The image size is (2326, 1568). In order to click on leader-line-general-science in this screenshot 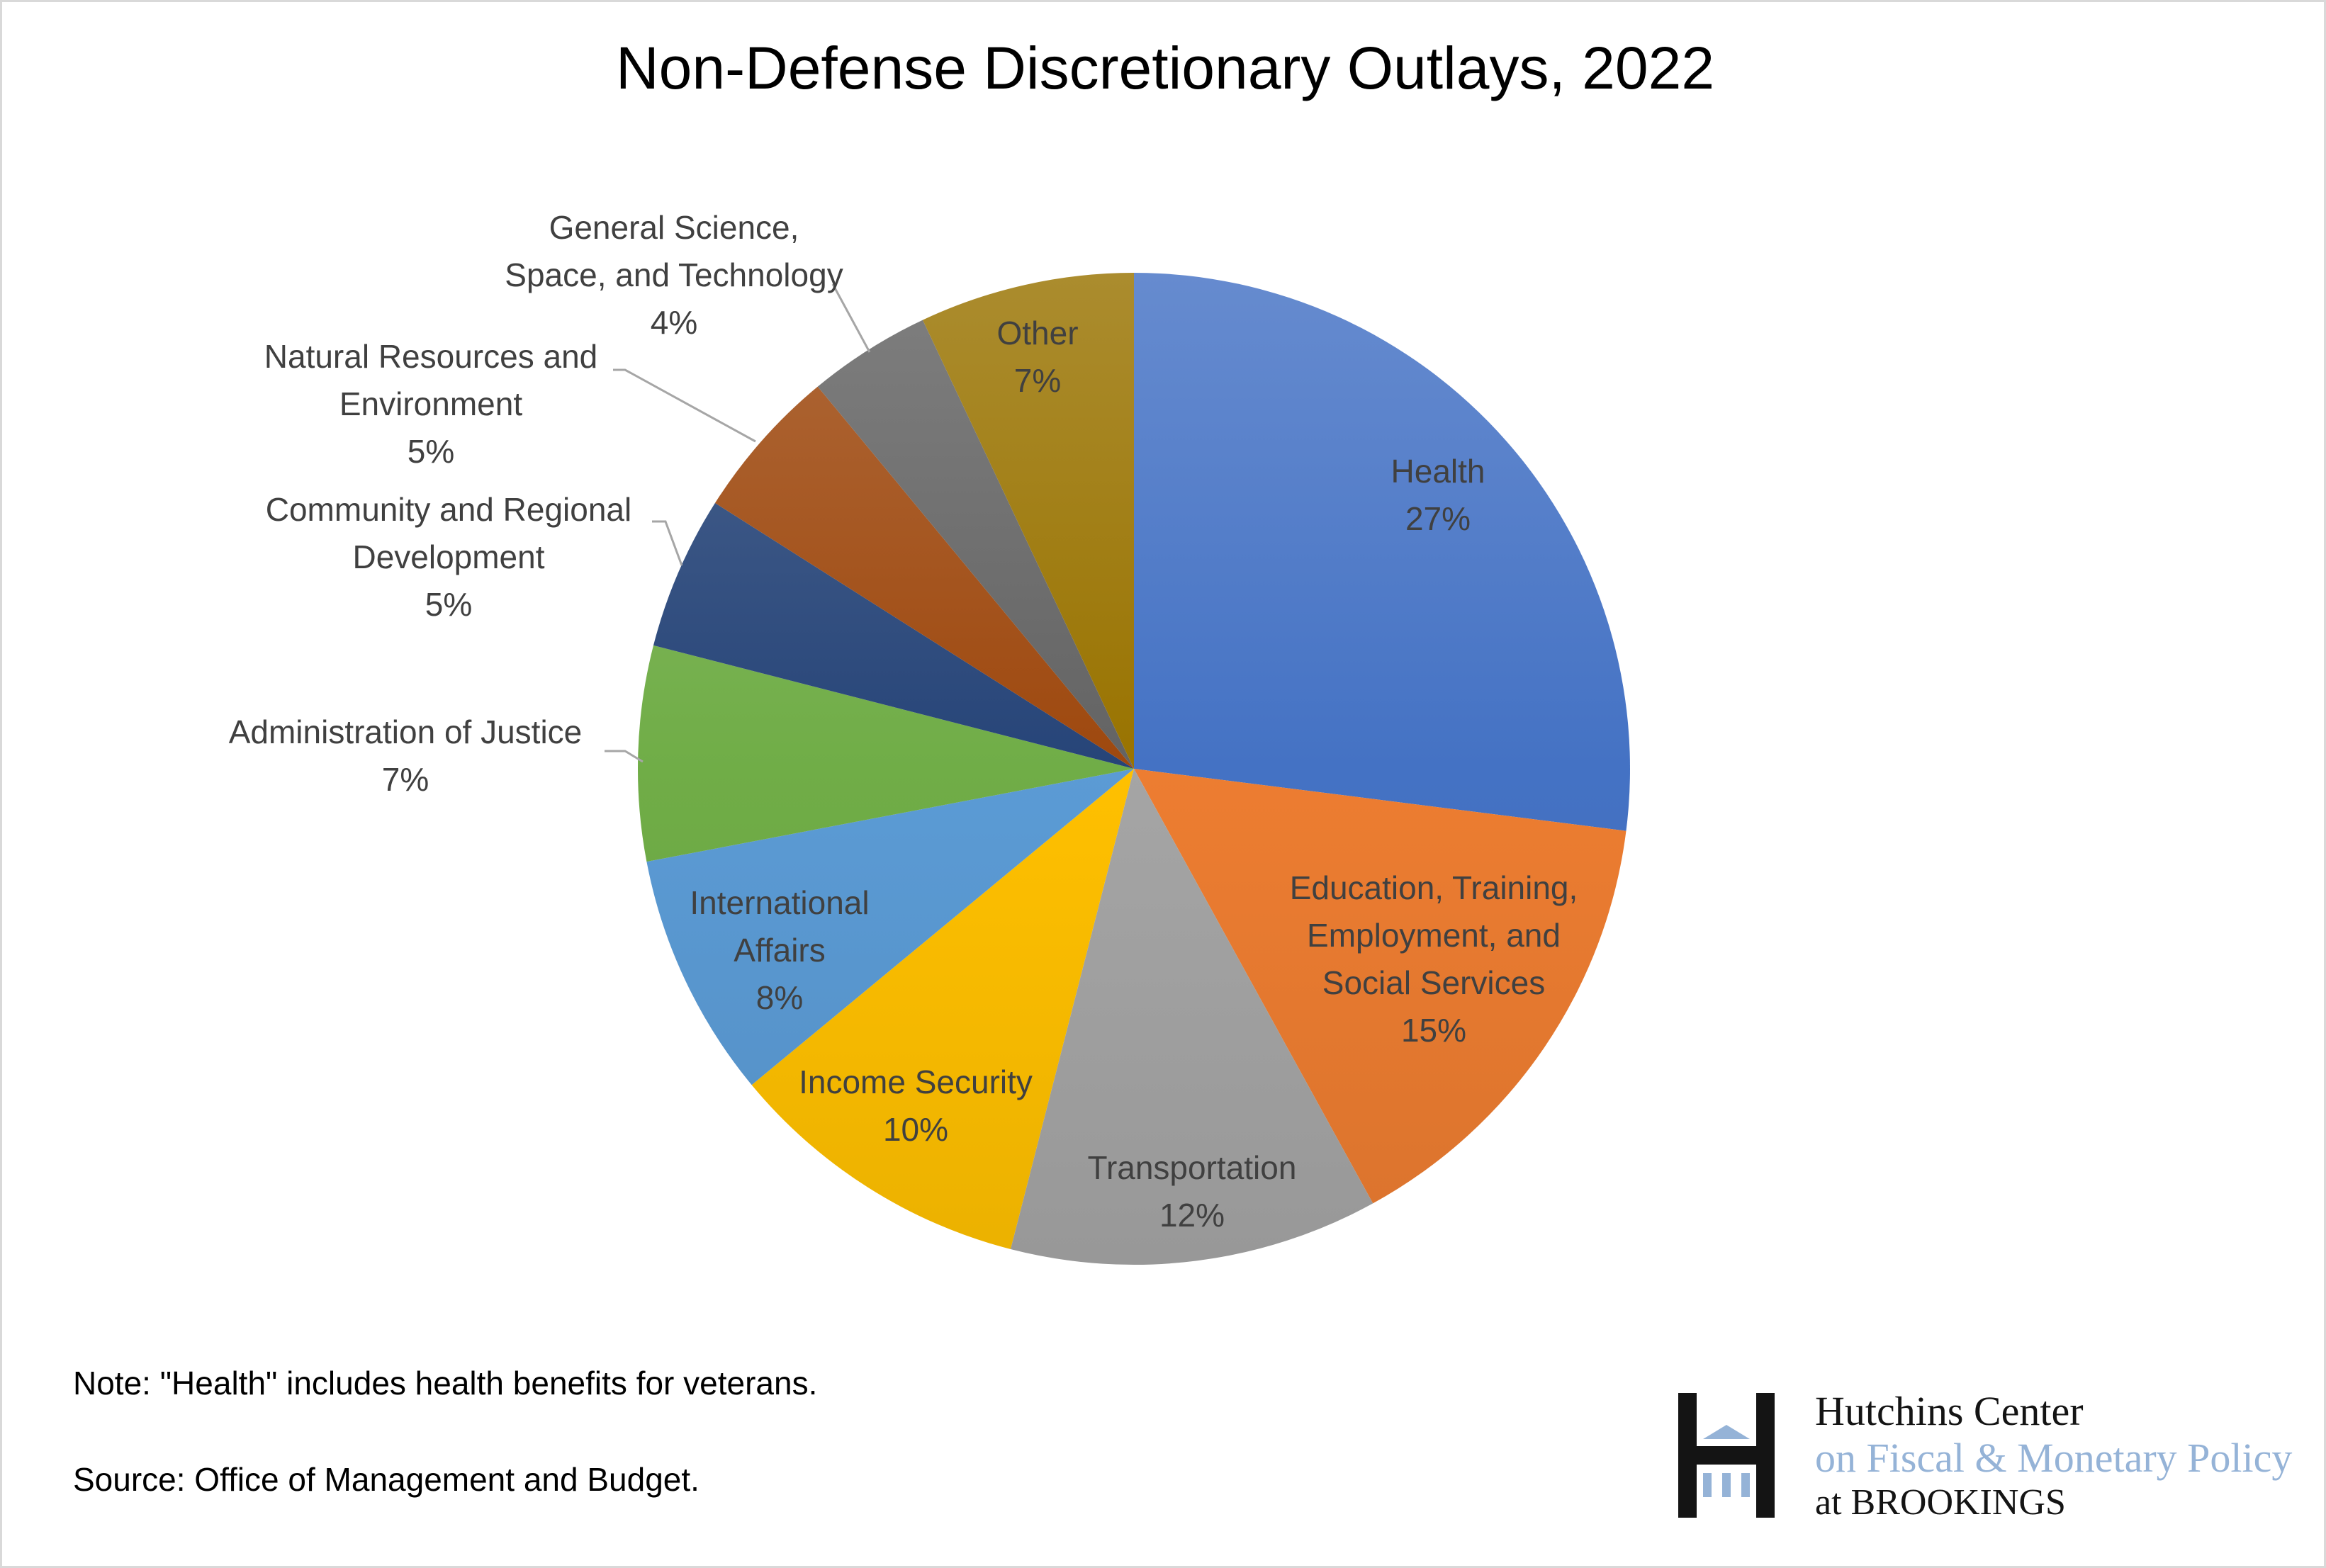, I will do `click(851, 318)`.